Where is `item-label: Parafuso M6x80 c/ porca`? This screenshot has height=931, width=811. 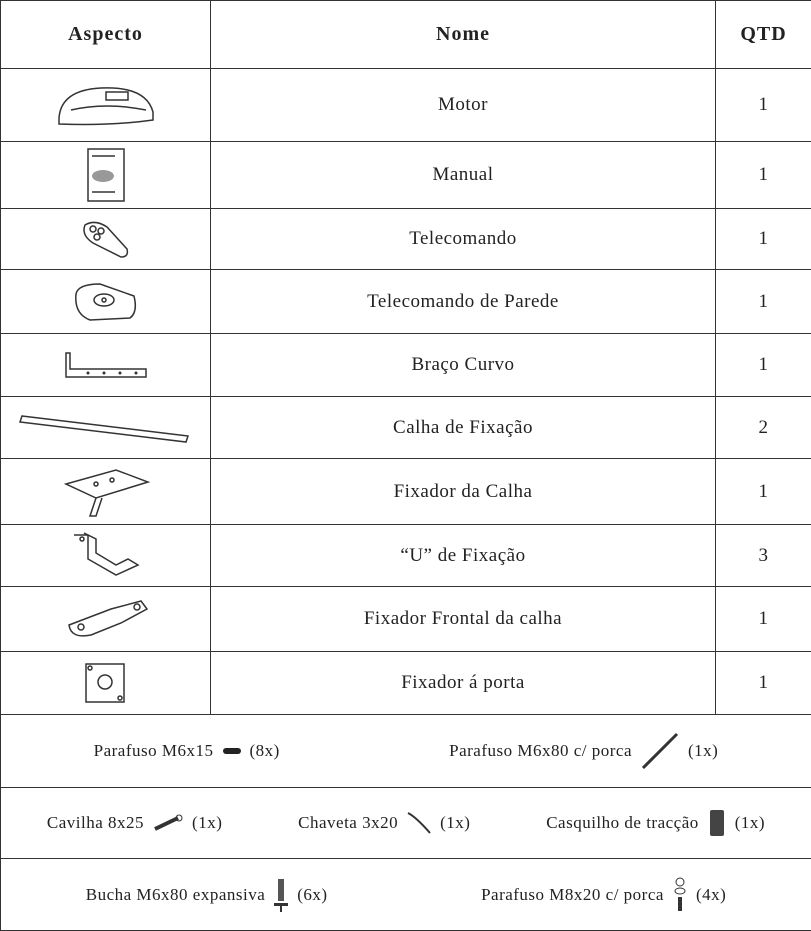
item-label: Parafuso M6x80 c/ porca is located at coordinates (540, 751).